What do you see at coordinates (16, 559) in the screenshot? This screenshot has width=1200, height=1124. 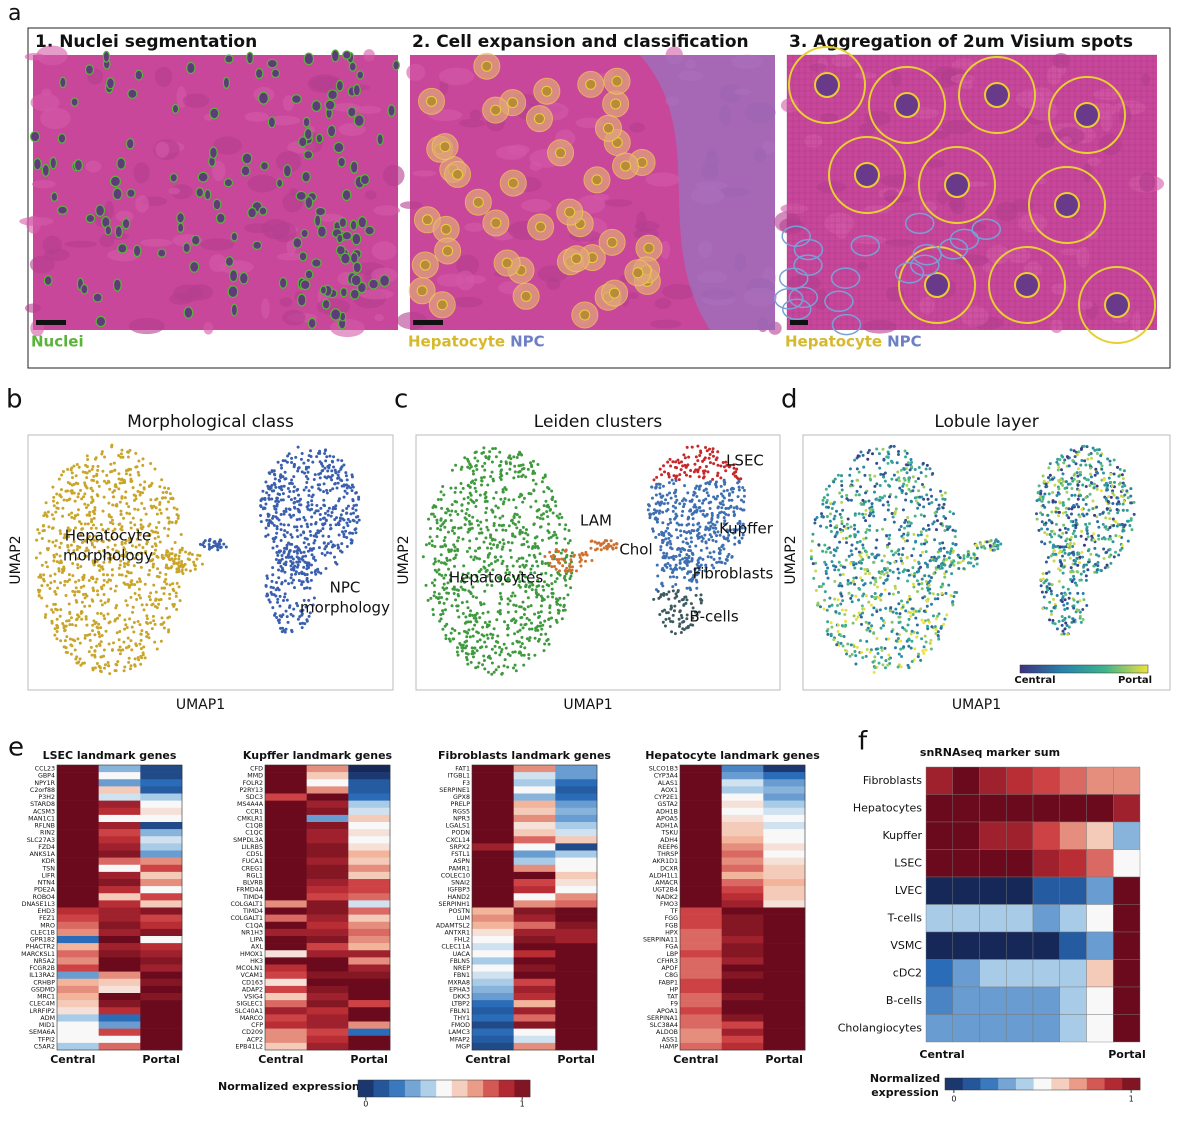 I see `y-axis-label: UMAP2` at bounding box center [16, 559].